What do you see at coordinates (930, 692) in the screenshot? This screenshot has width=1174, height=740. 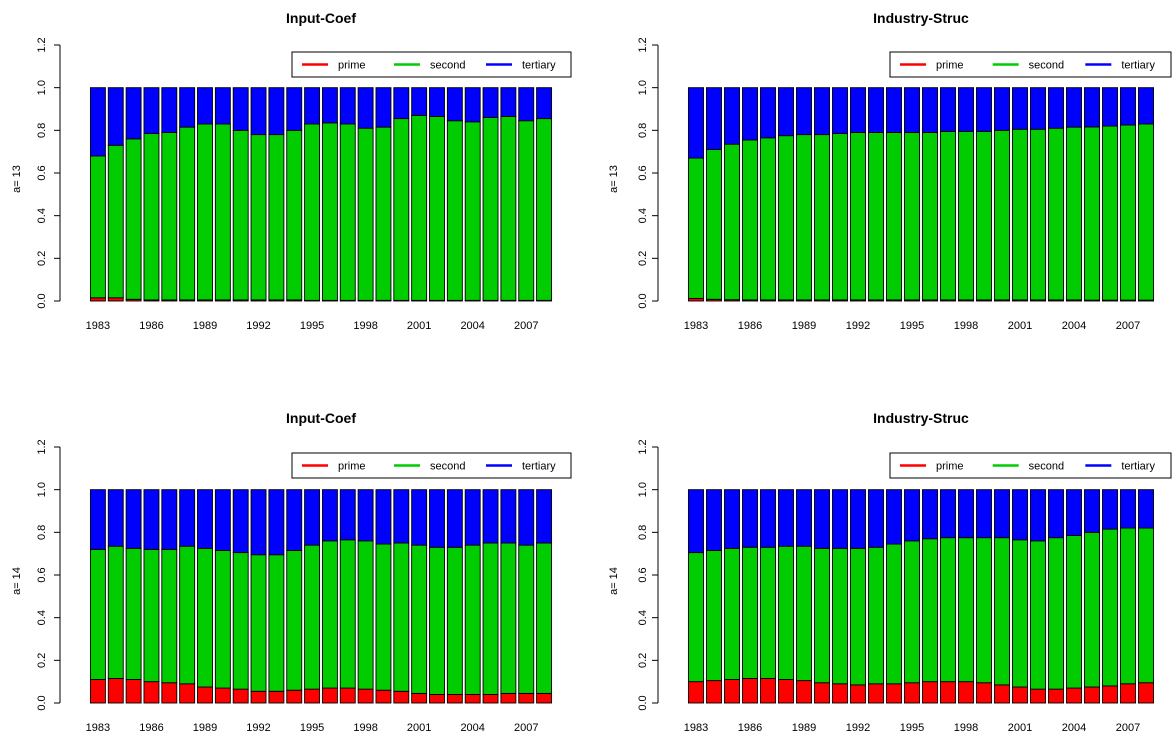 I see `bar-prime-1996` at bounding box center [930, 692].